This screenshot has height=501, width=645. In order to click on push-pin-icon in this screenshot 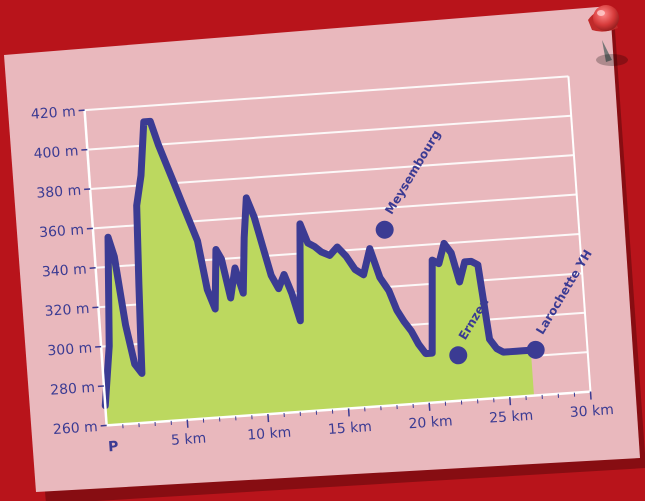, I will do `click(608, 35)`.